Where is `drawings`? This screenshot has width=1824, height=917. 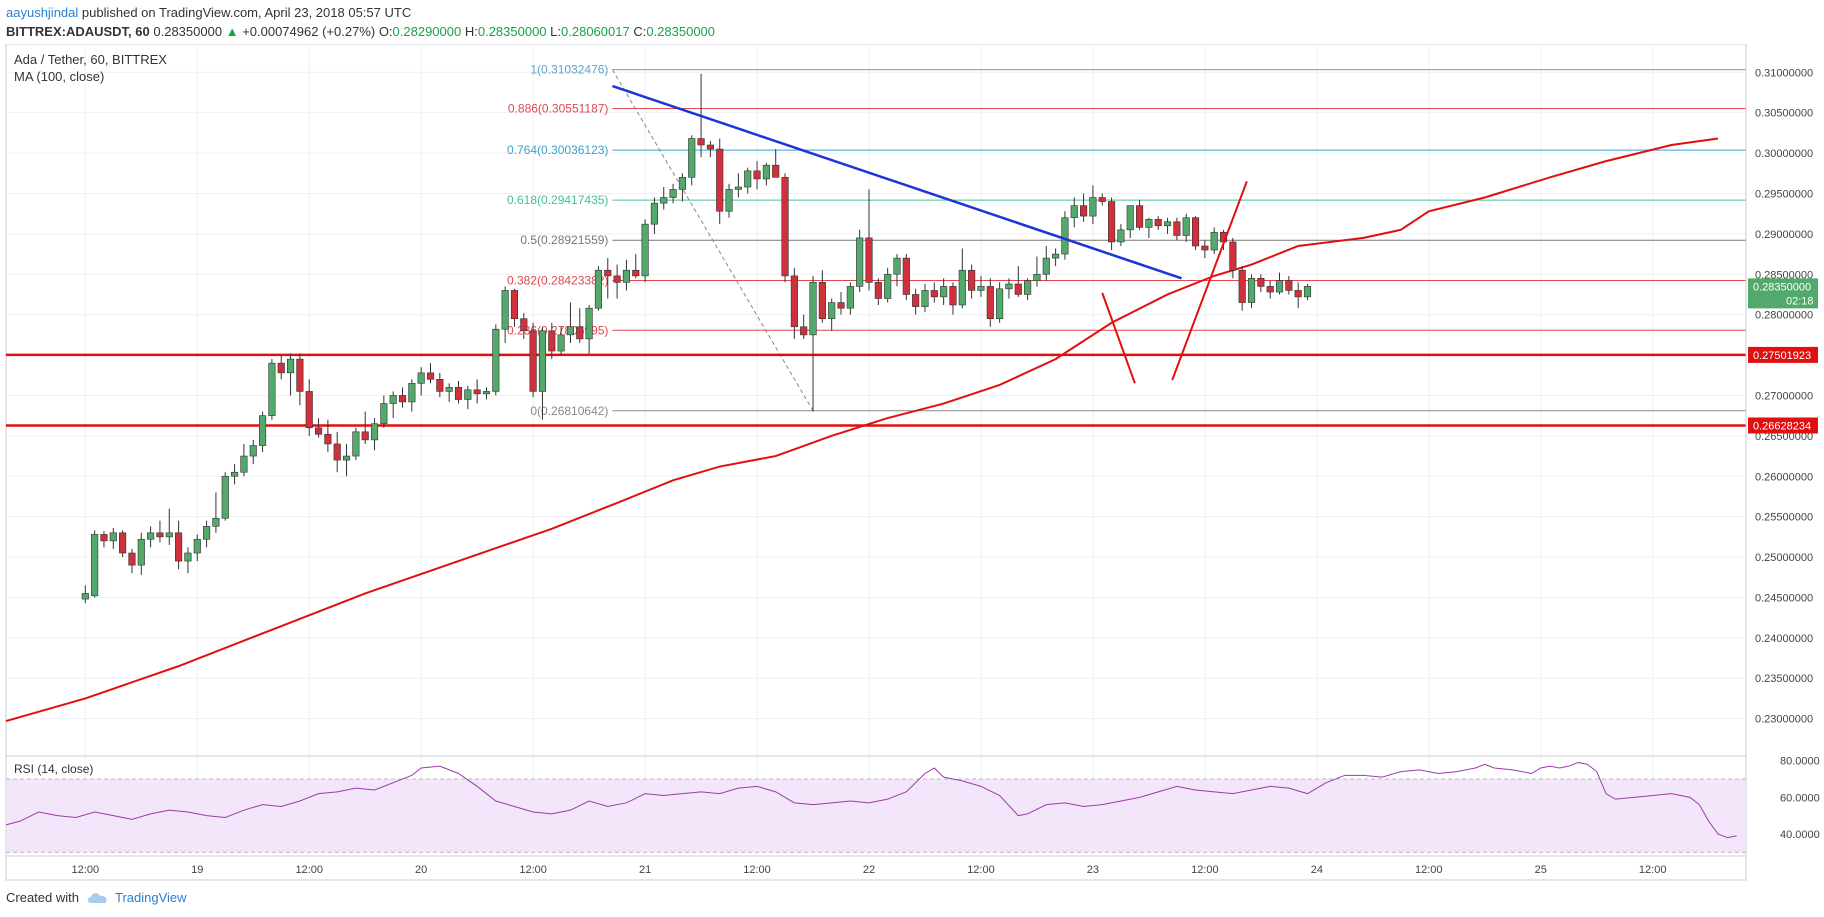 drawings is located at coordinates (930, 234).